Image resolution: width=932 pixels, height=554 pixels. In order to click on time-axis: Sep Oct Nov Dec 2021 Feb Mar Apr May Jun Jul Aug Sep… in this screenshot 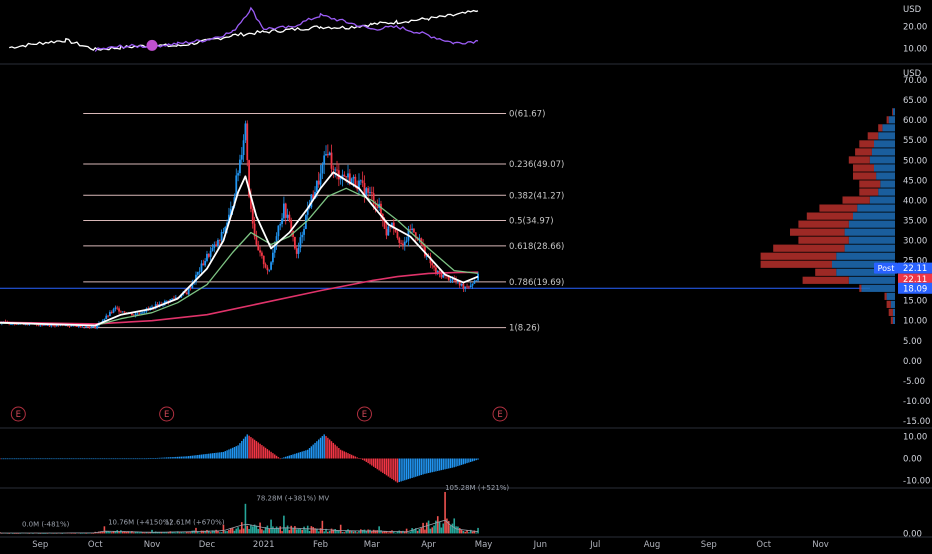, I will do `click(430, 545)`.